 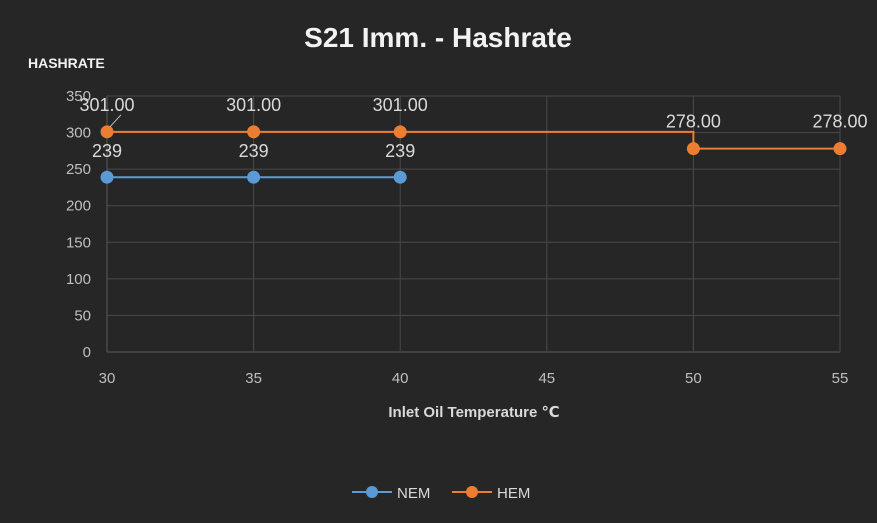 What do you see at coordinates (78, 133) in the screenshot?
I see `y-tick-label: 300` at bounding box center [78, 133].